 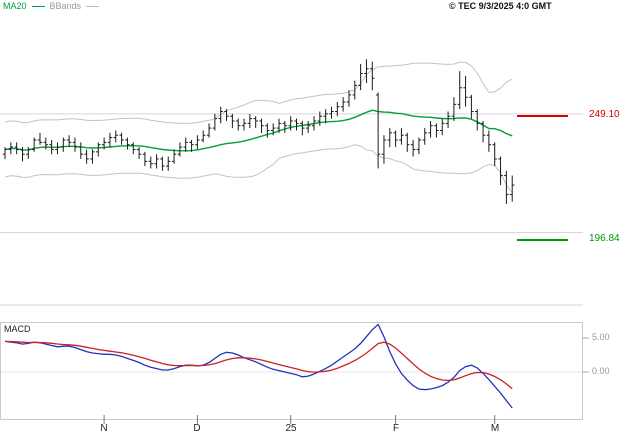 I want to click on macd-scale-label-0: 0.00, so click(x=601, y=371).